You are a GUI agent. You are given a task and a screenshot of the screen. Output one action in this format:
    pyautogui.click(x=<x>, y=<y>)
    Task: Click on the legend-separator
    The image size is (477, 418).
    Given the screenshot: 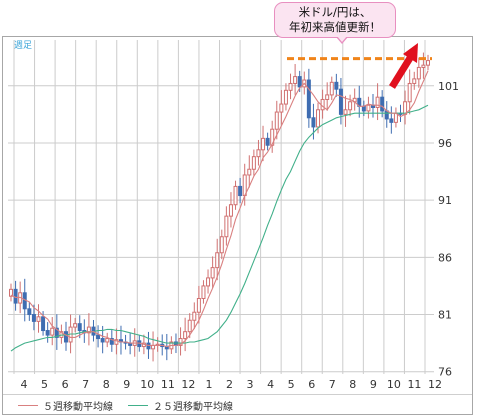 What is the action you would take?
    pyautogui.click(x=237, y=394)
    